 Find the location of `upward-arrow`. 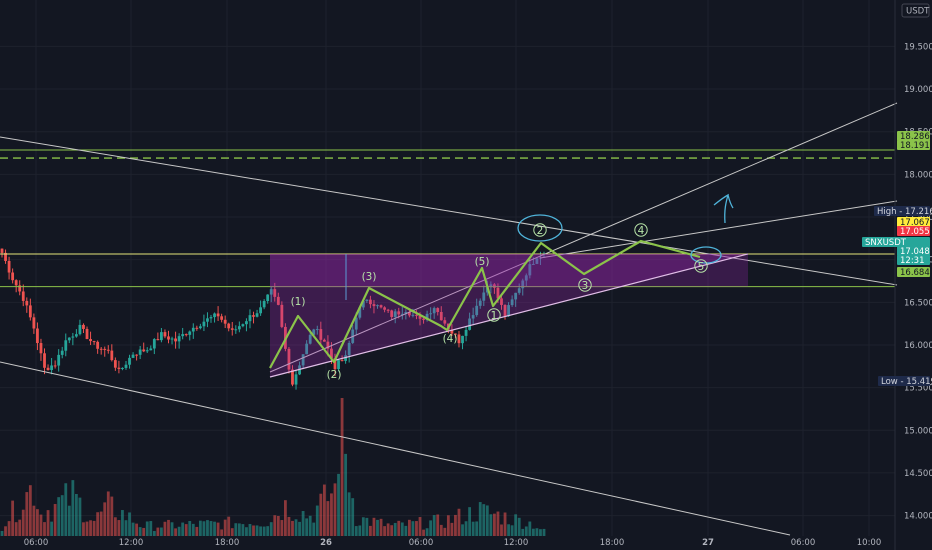

upward-arrow is located at coordinates (723, 208).